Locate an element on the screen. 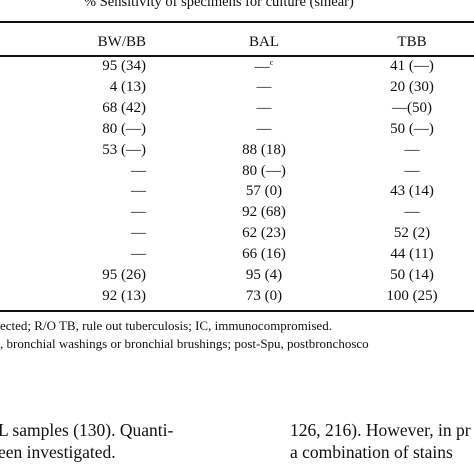  table-cell-value: 43 (14) is located at coordinates (412, 191).